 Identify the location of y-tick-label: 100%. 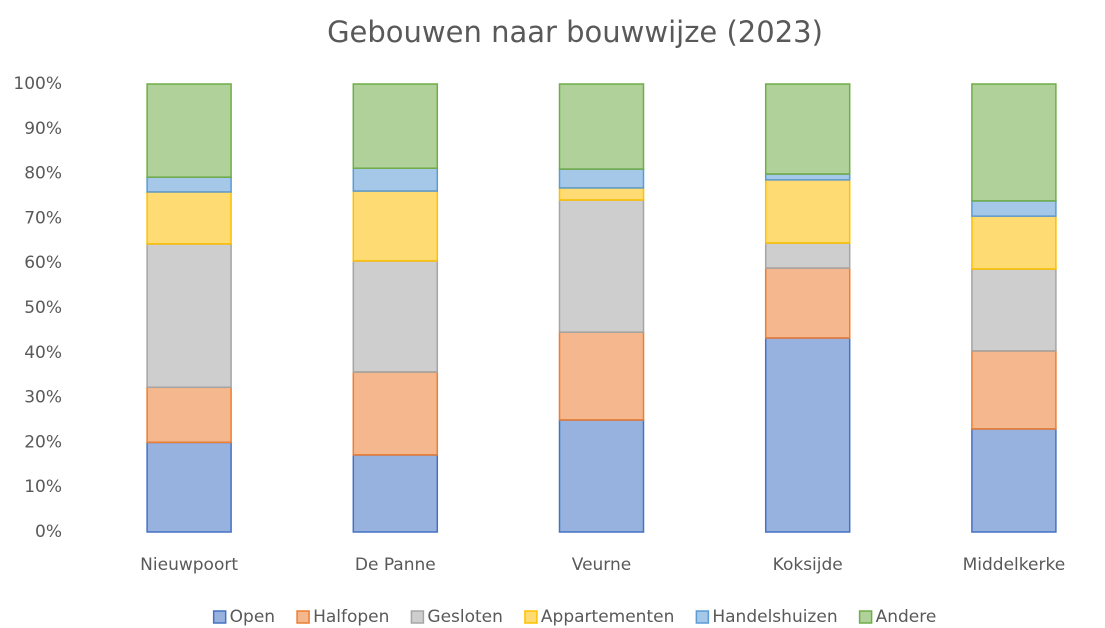
(37, 84).